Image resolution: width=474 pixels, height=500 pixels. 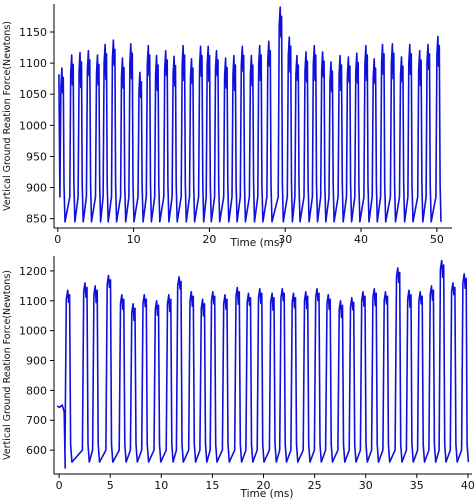 What do you see at coordinates (437, 239) in the screenshot?
I see `x-tick-label: 50` at bounding box center [437, 239].